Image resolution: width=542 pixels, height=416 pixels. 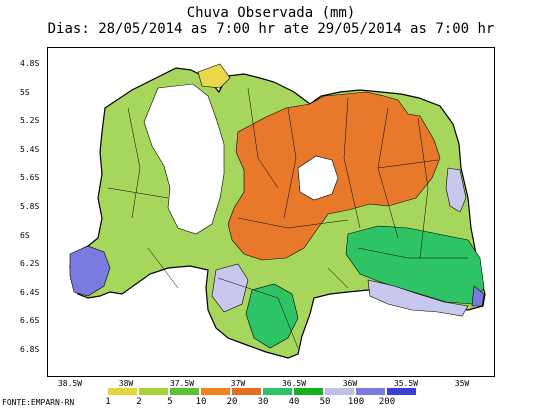 What do you see at coordinates (271, 13) in the screenshot?
I see `map-title: Chuva Observada (mm)` at bounding box center [271, 13].